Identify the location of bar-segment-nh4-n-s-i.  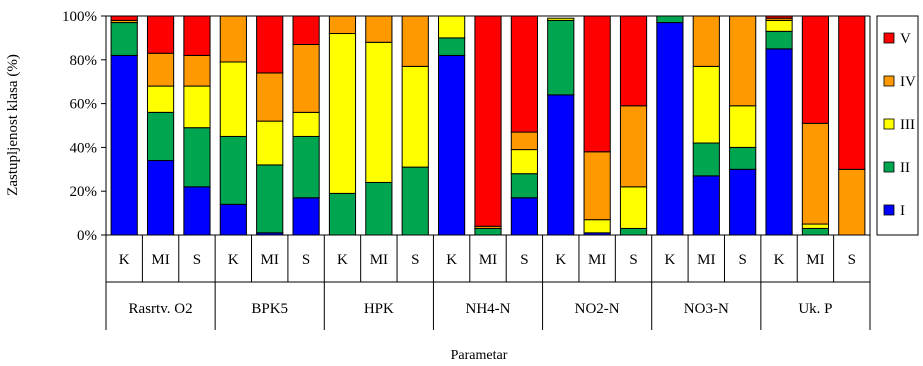
(524, 216).